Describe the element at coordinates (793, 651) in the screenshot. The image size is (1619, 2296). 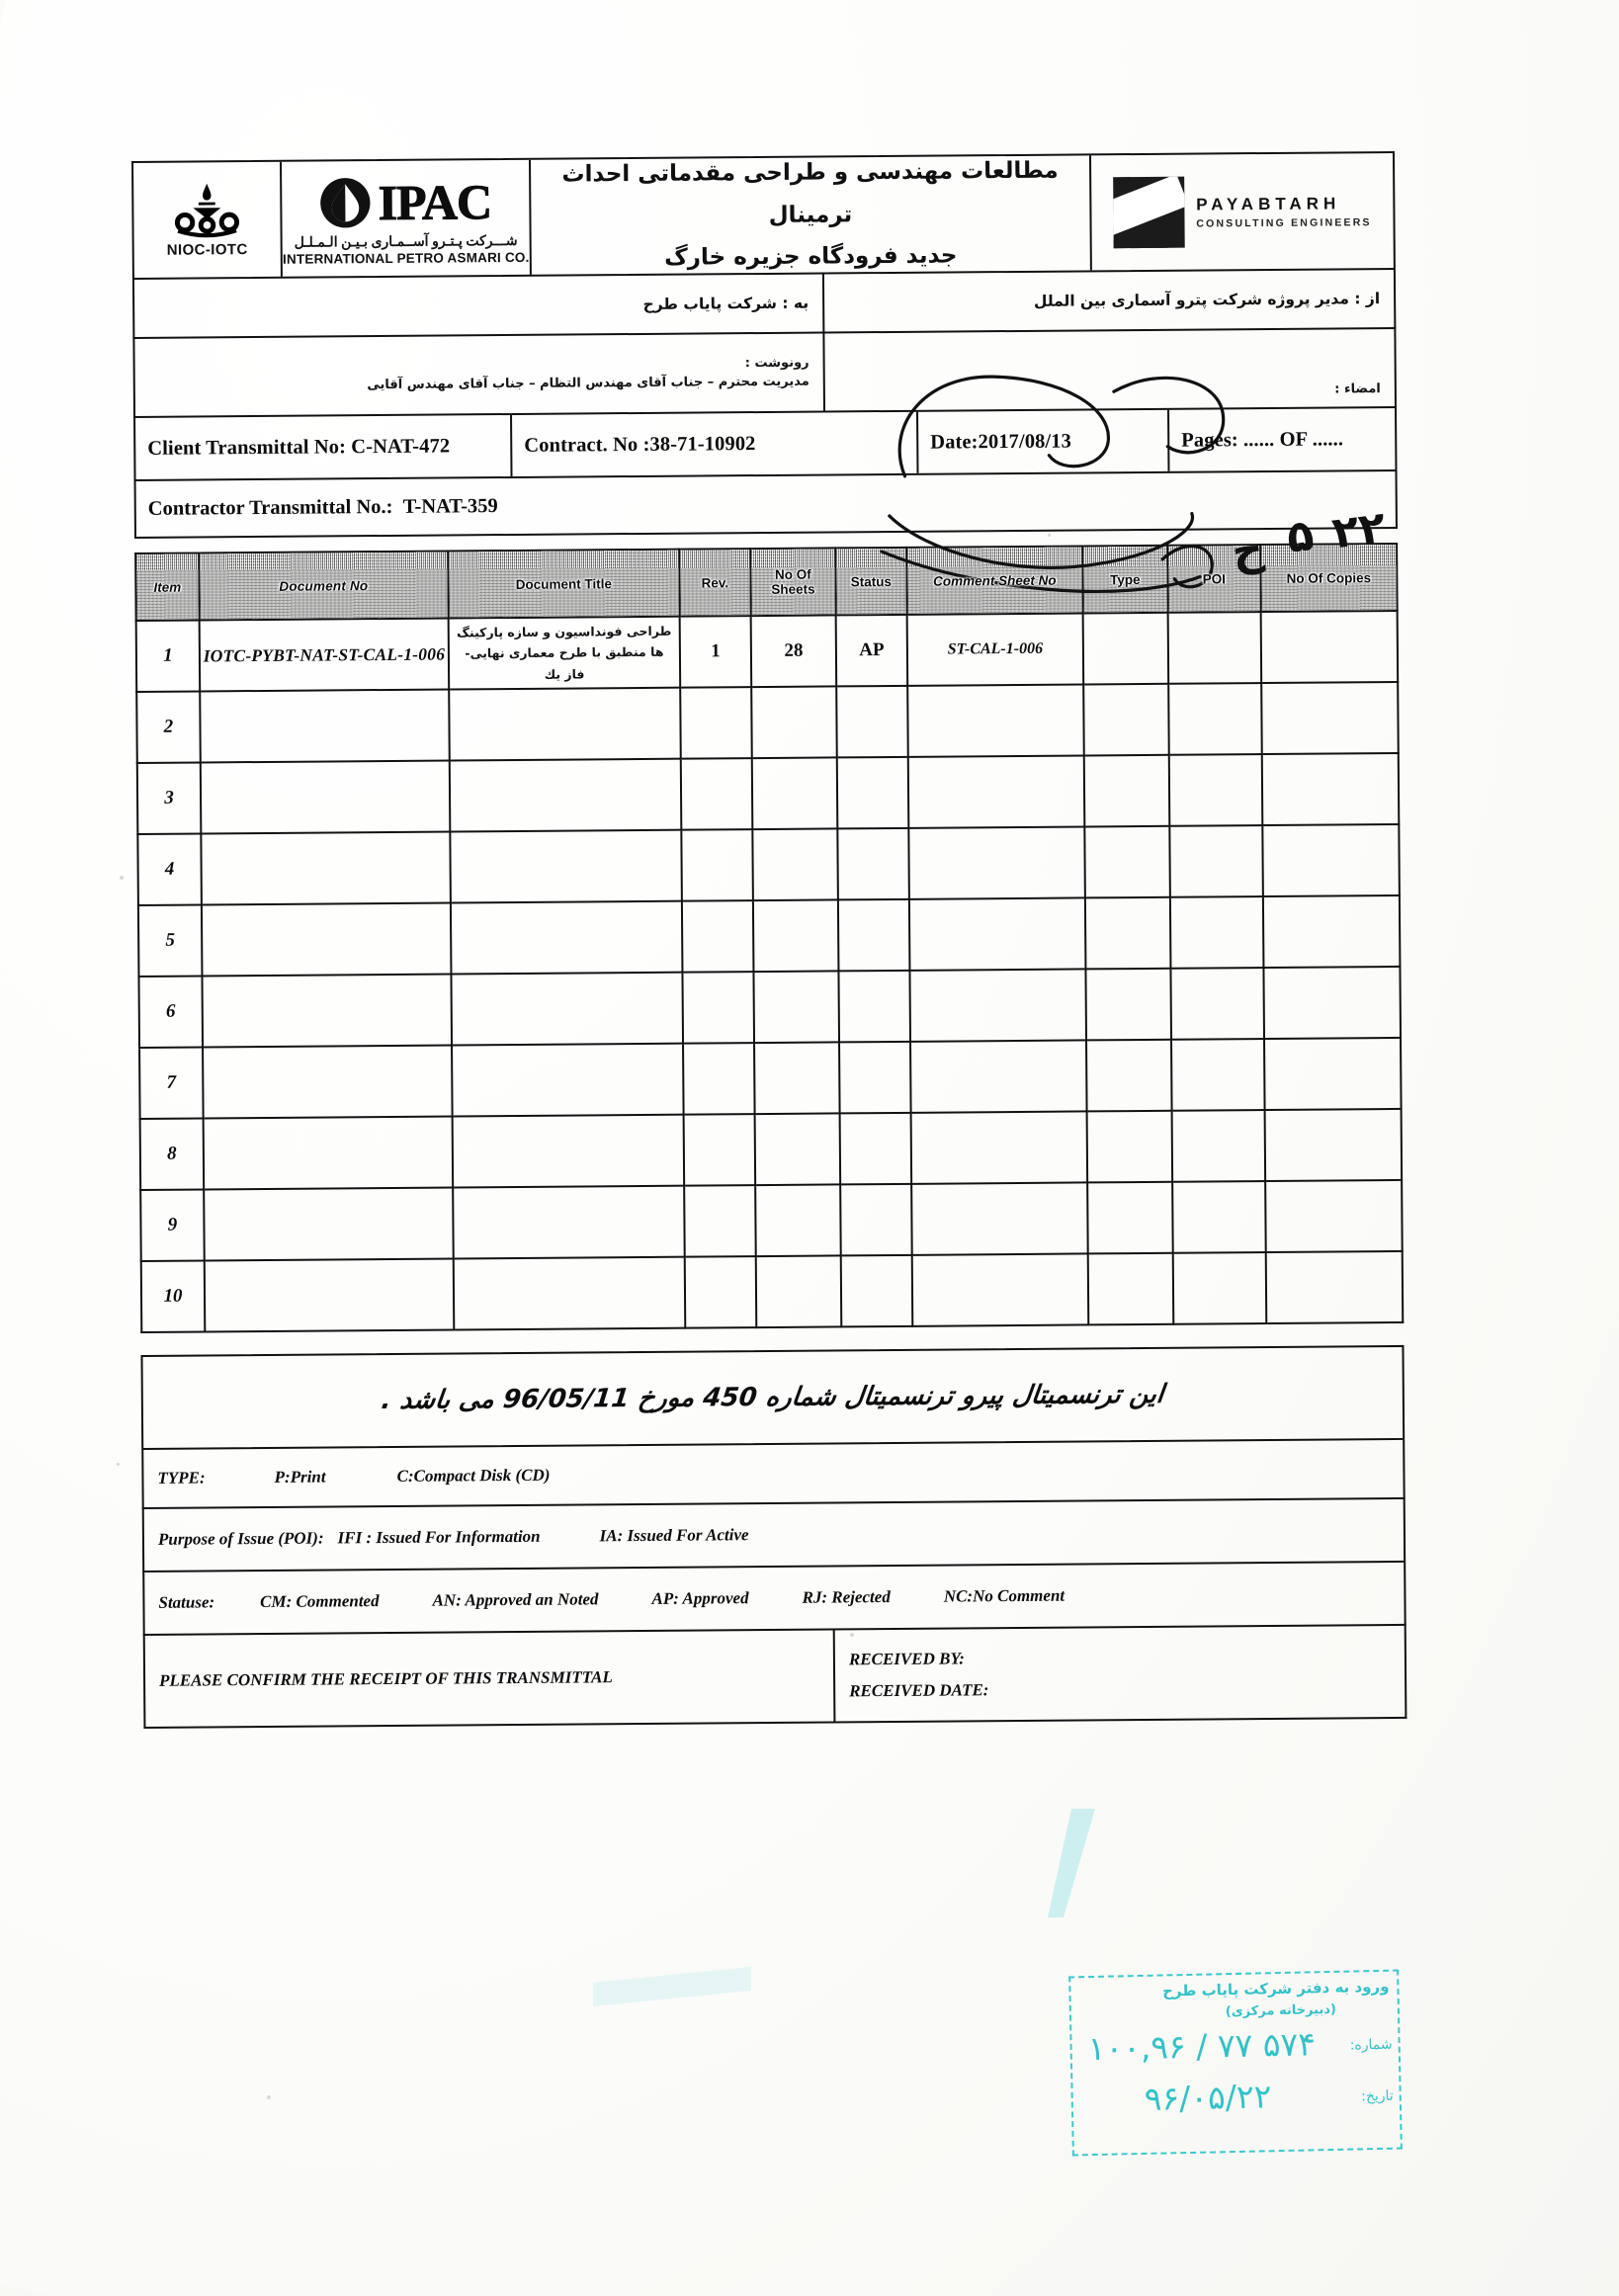
I see `row-no-of-sheets: 28` at that location.